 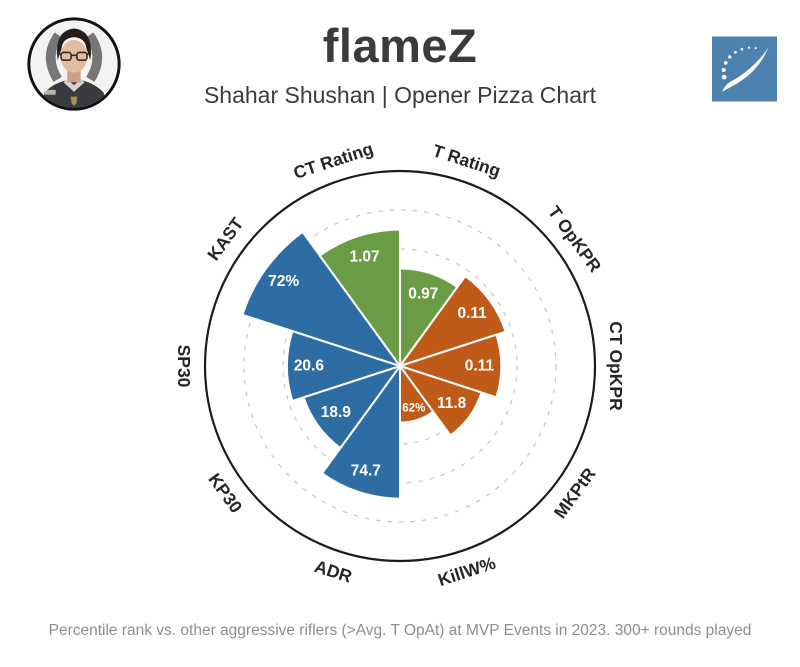 I want to click on slice-mkptr, so click(x=441, y=401).